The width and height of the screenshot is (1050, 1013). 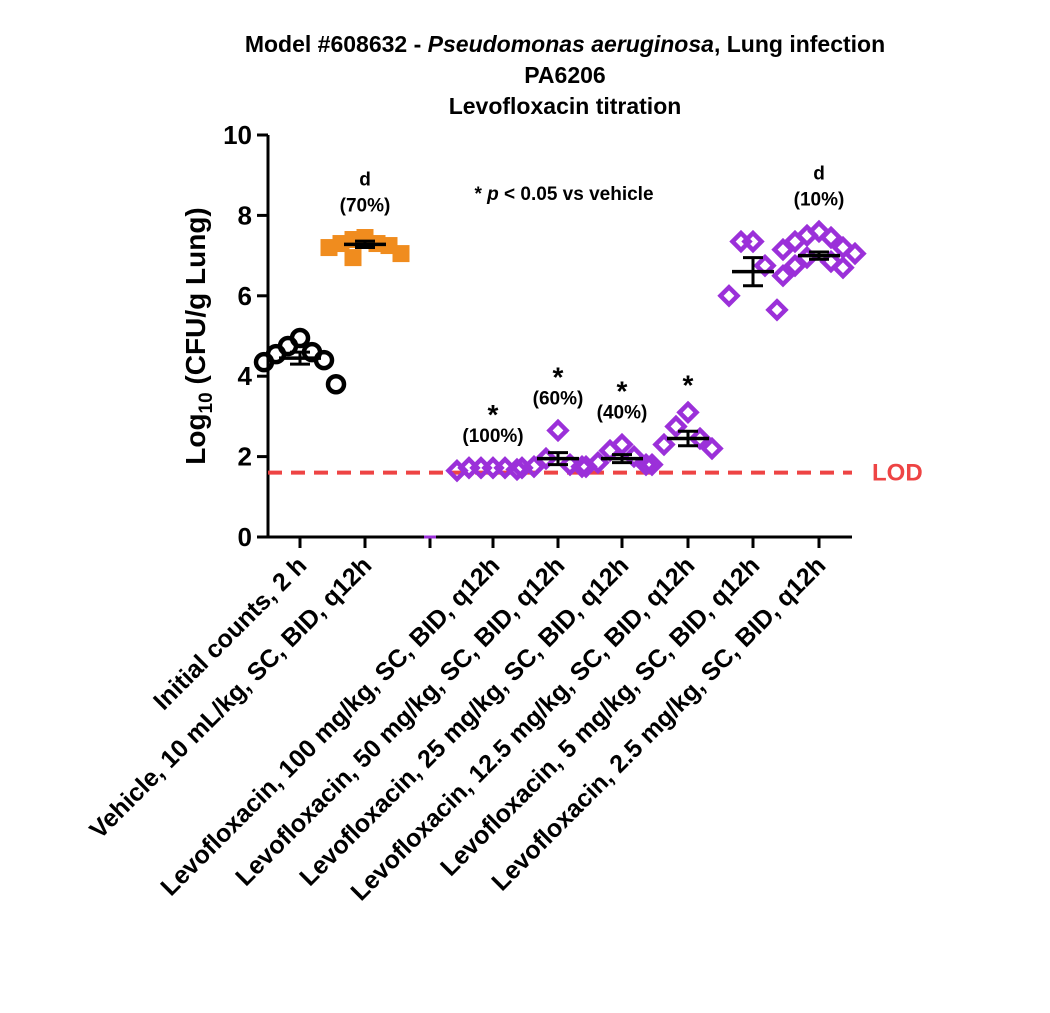 What do you see at coordinates (799, 44) in the screenshot?
I see `title-suffix: , Lung infection` at bounding box center [799, 44].